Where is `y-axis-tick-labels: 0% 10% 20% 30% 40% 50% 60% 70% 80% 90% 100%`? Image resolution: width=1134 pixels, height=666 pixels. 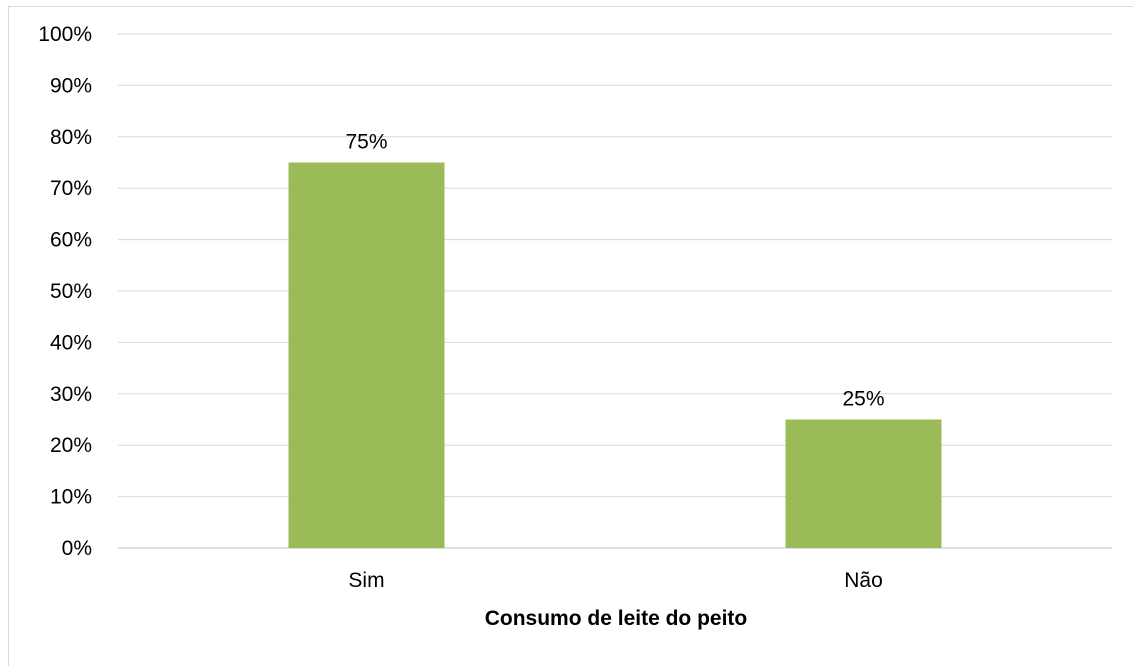 y-axis-tick-labels: 0% 10% 20% 30% 40% 50% 60% 70% 80% 90% 100% is located at coordinates (65, 291).